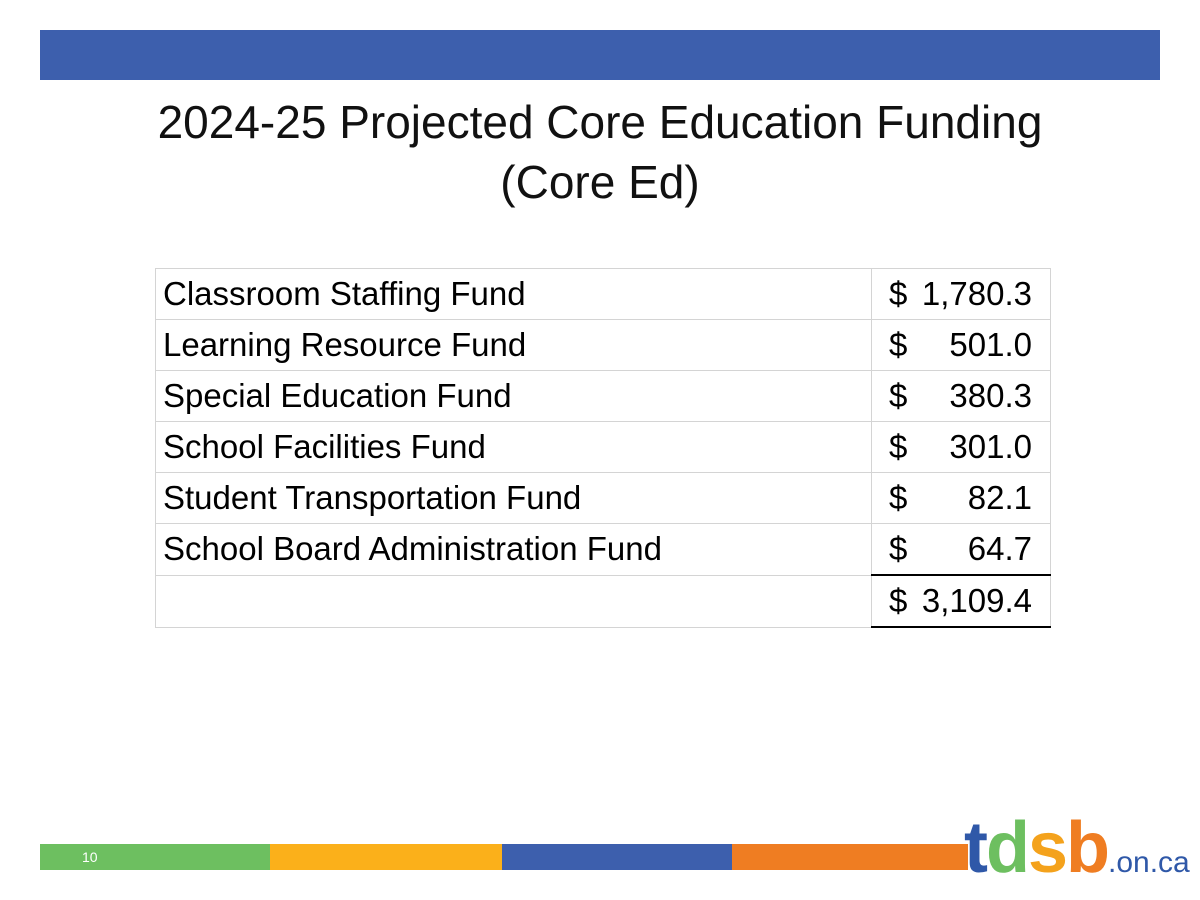 This screenshot has height=900, width=1200. I want to click on tdsb-logo: tdsb.on.ca, so click(1077, 848).